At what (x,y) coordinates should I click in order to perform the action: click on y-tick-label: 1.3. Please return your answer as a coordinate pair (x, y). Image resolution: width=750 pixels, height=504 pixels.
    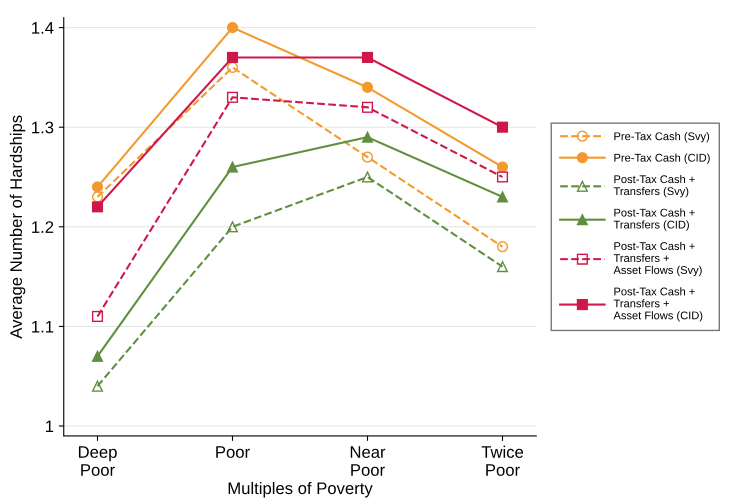
    Looking at the image, I should click on (43, 128).